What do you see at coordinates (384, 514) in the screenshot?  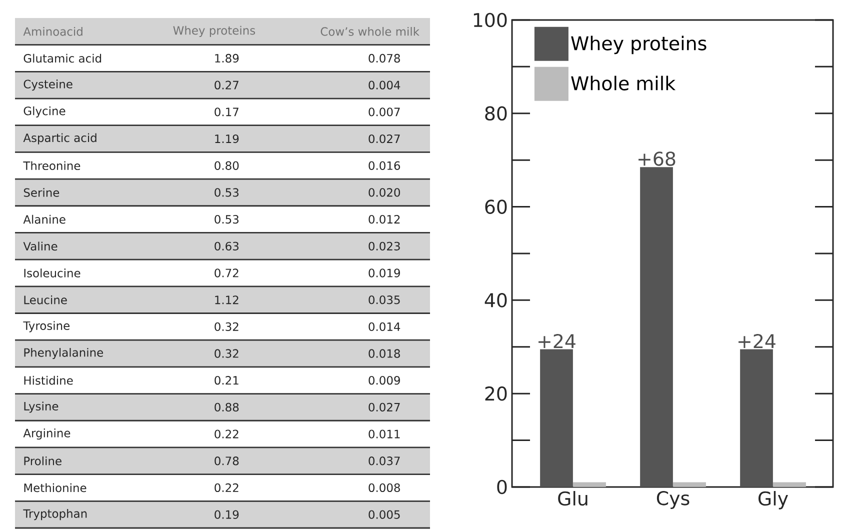 I see `data-label: 0.005` at bounding box center [384, 514].